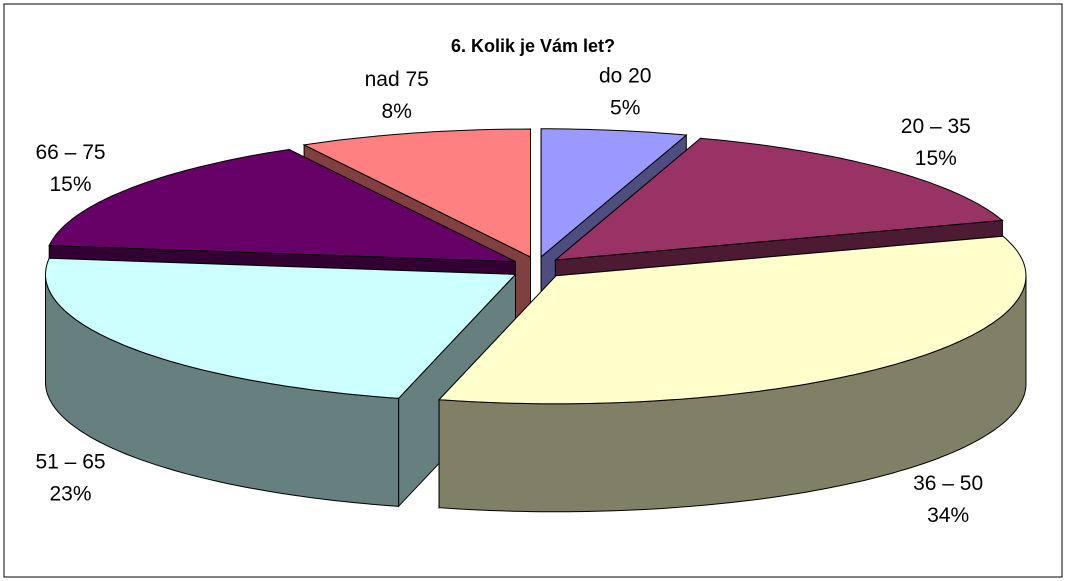 The height and width of the screenshot is (581, 1066). Describe the element at coordinates (70, 461) in the screenshot. I see `data-label-category: 51 – 65` at that location.